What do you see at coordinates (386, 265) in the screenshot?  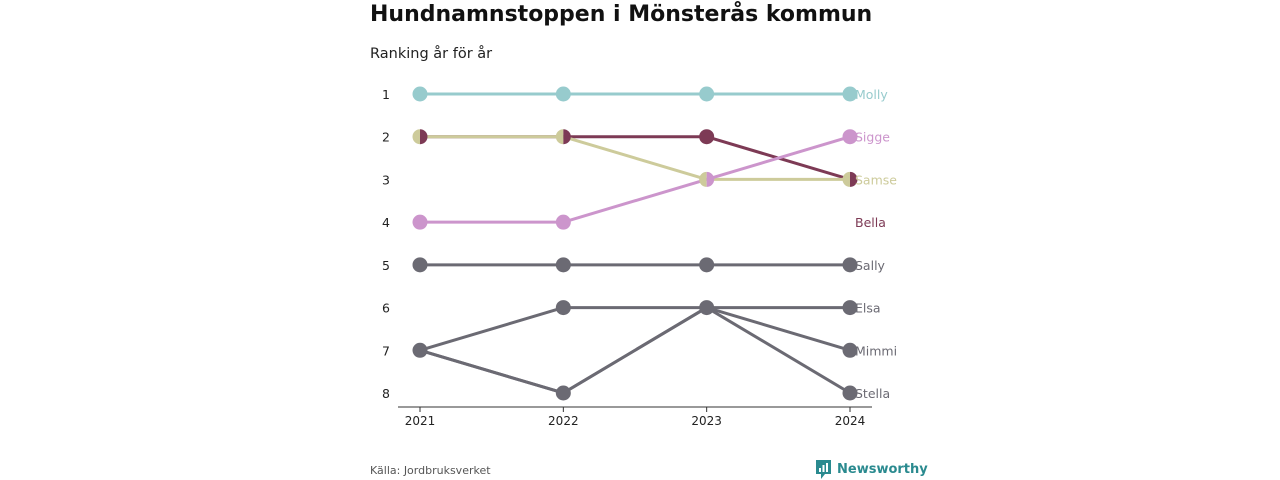 I see `y-tick-label: 5` at bounding box center [386, 265].